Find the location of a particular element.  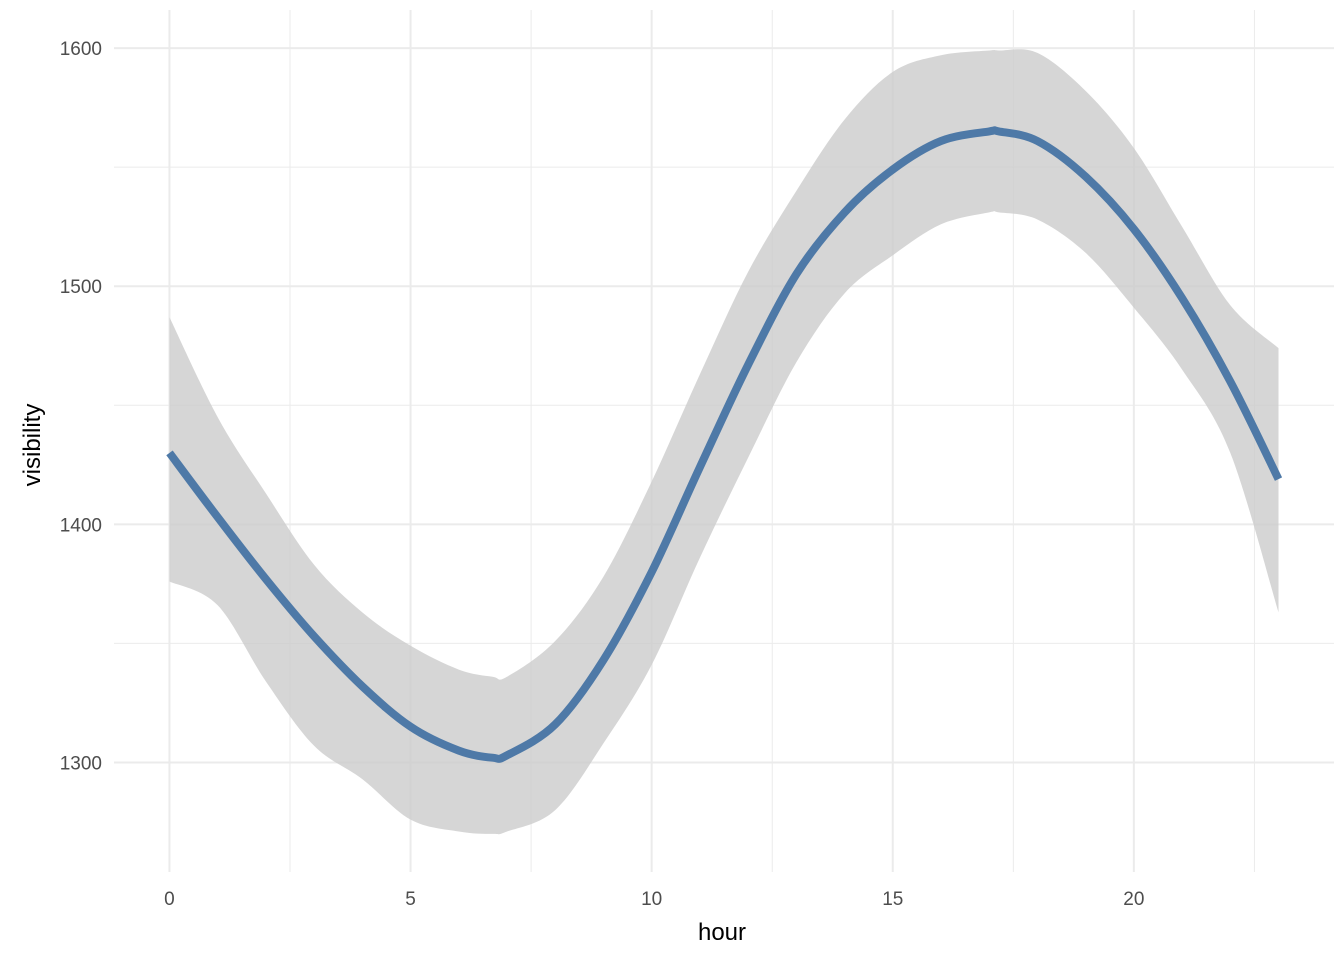

x-tick-label: 15 is located at coordinates (892, 899).